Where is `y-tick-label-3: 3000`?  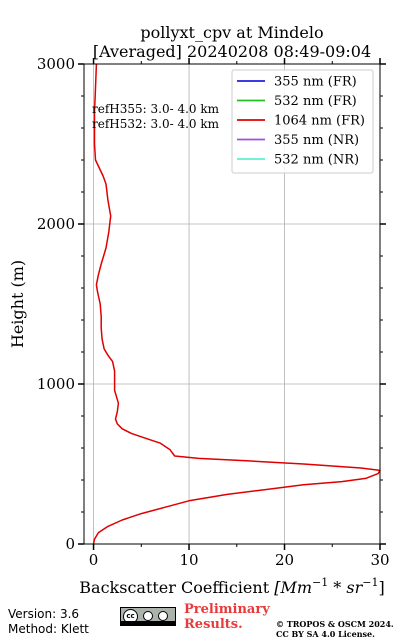 y-tick-label-3: 3000 is located at coordinates (56, 64).